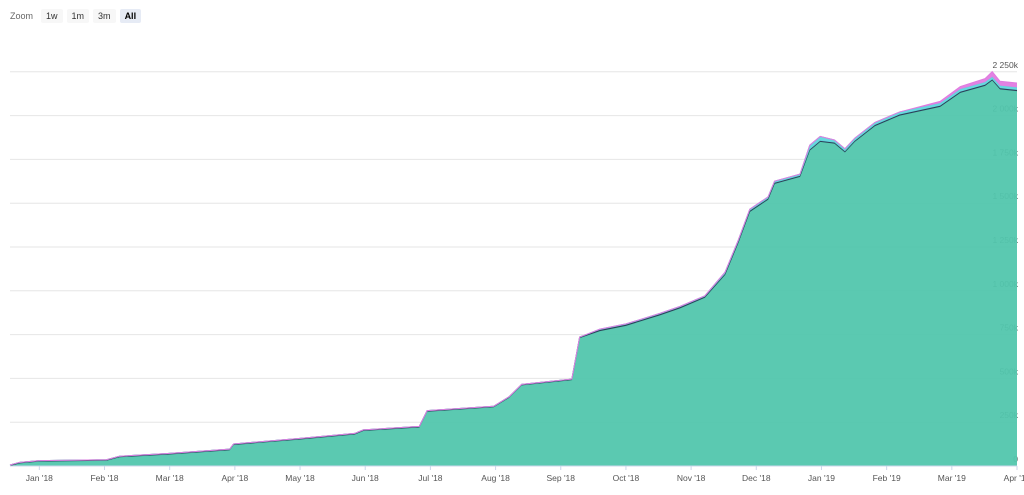  Describe the element at coordinates (626, 478) in the screenshot. I see `x-tick-label: Oct '18` at that location.